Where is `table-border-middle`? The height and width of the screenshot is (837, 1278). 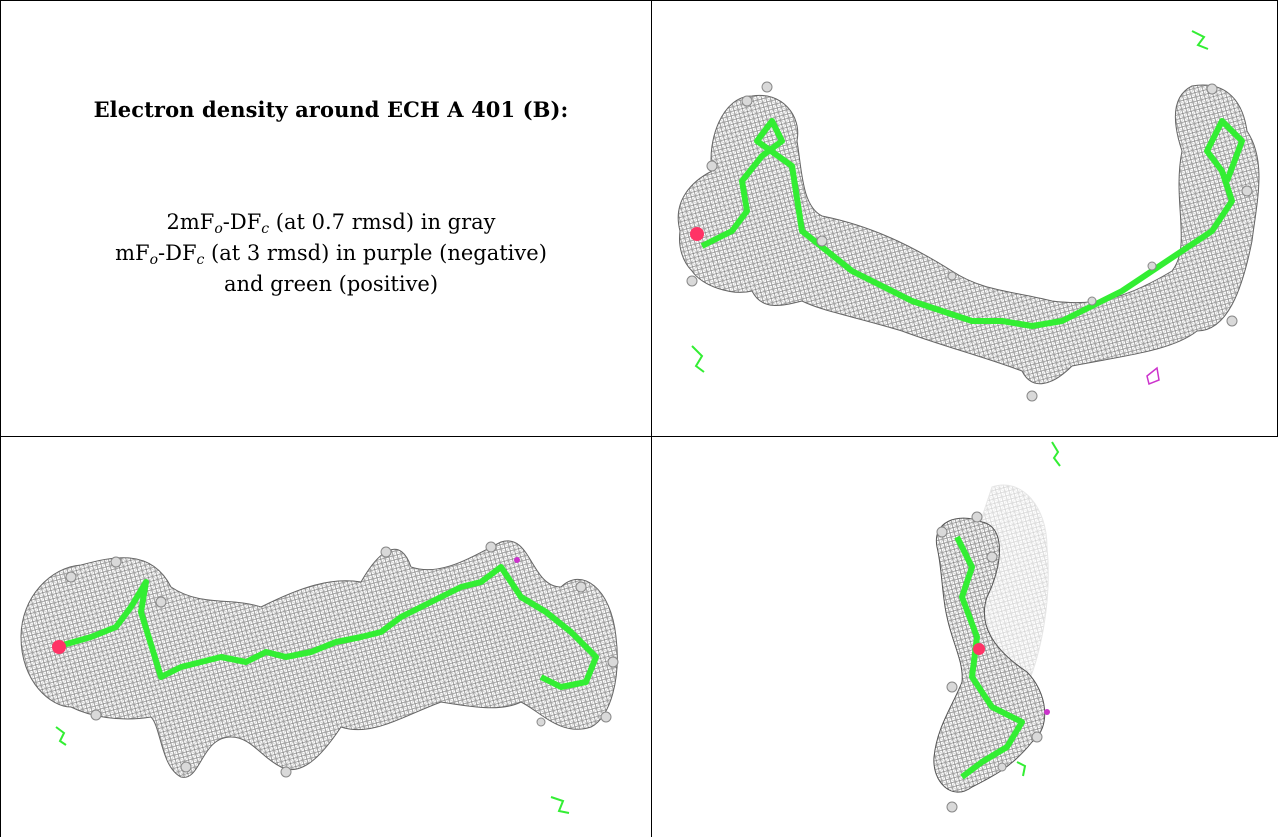 table-border-middle is located at coordinates (651, 418).